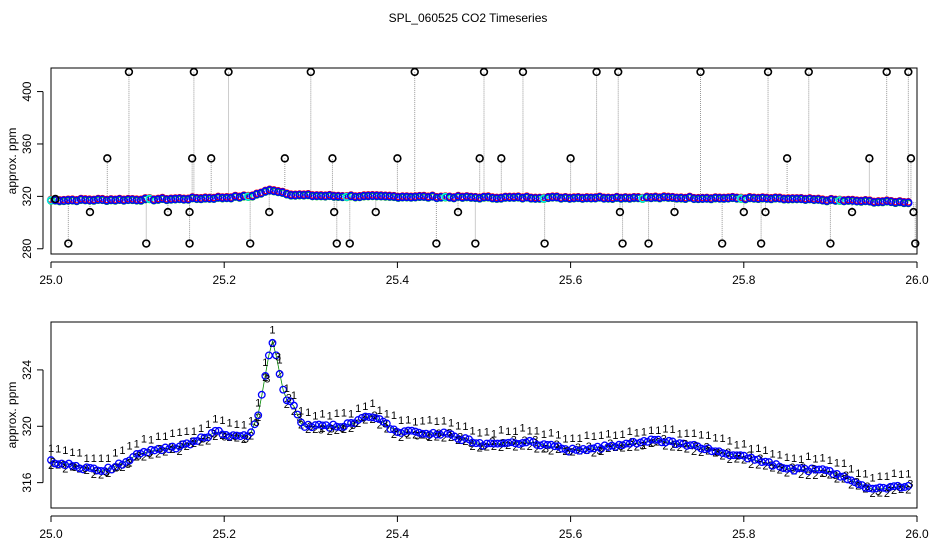 The width and height of the screenshot is (936, 540). I want to click on x-tick-label: 26.0, so click(917, 280).